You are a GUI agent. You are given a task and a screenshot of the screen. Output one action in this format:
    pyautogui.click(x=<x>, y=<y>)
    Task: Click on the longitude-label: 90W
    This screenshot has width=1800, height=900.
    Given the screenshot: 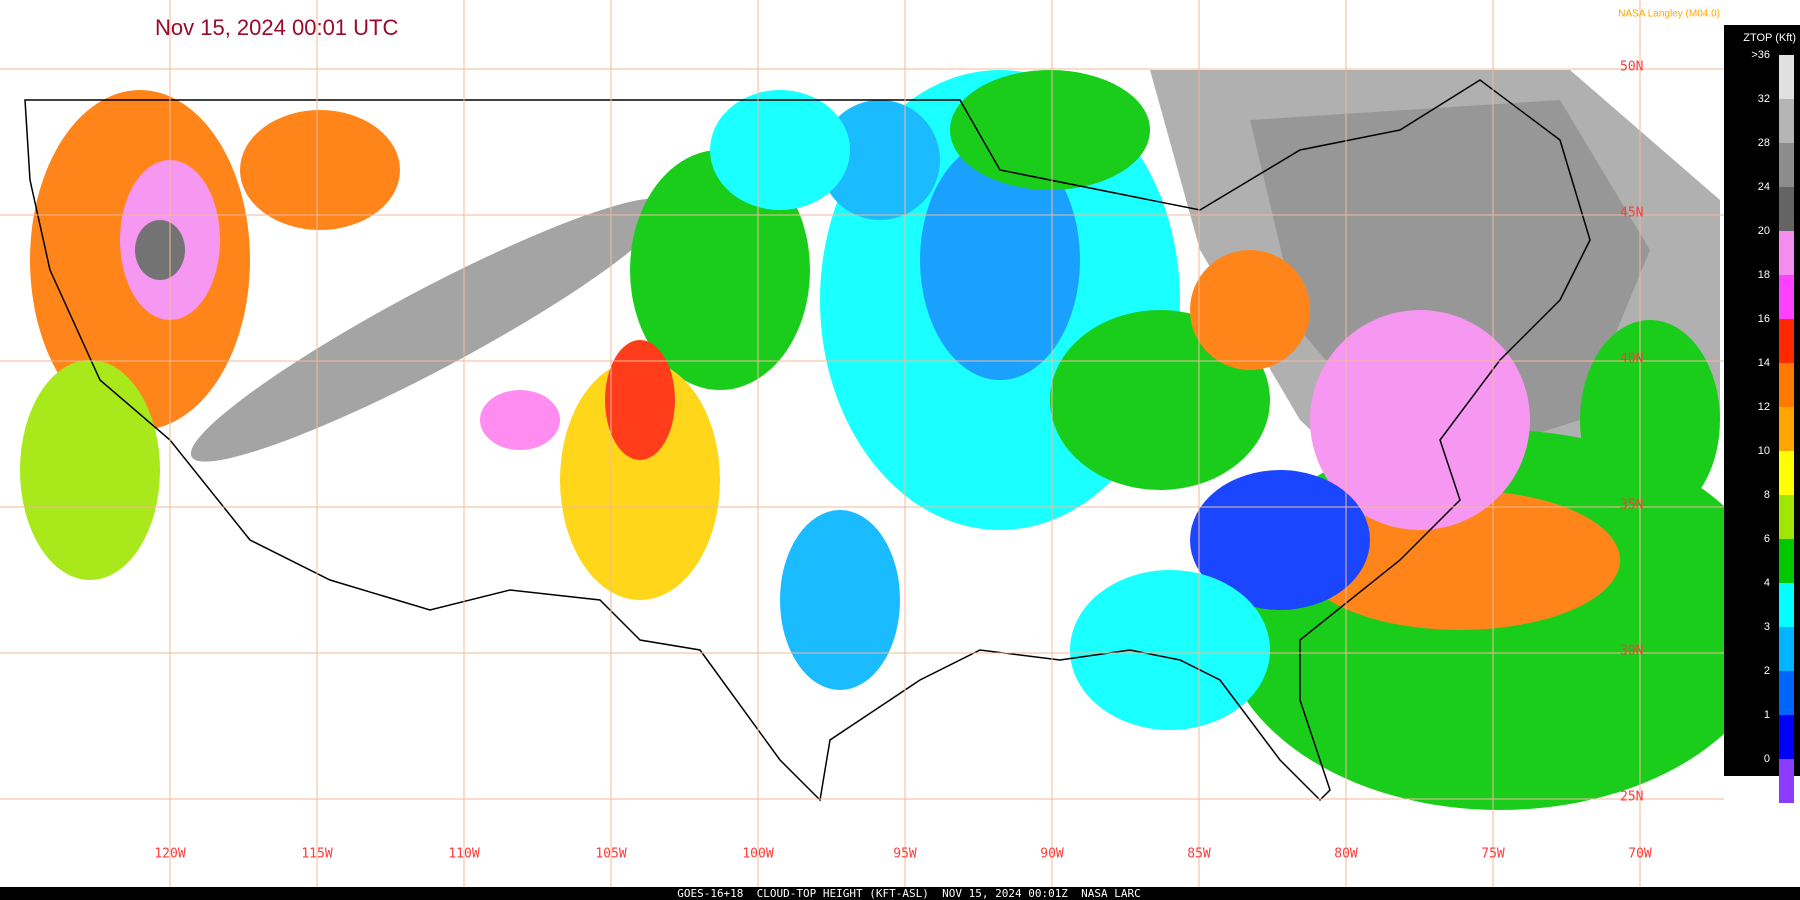 What is the action you would take?
    pyautogui.click(x=1052, y=854)
    